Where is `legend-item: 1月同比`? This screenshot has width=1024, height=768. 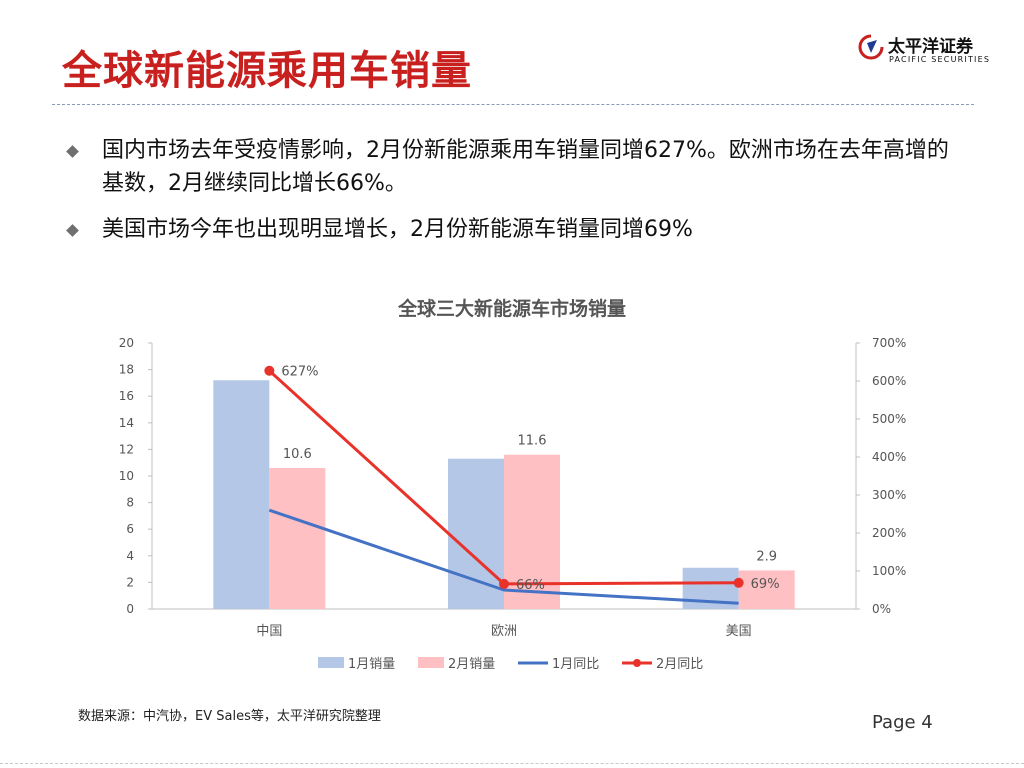 legend-item: 1月同比 is located at coordinates (558, 664).